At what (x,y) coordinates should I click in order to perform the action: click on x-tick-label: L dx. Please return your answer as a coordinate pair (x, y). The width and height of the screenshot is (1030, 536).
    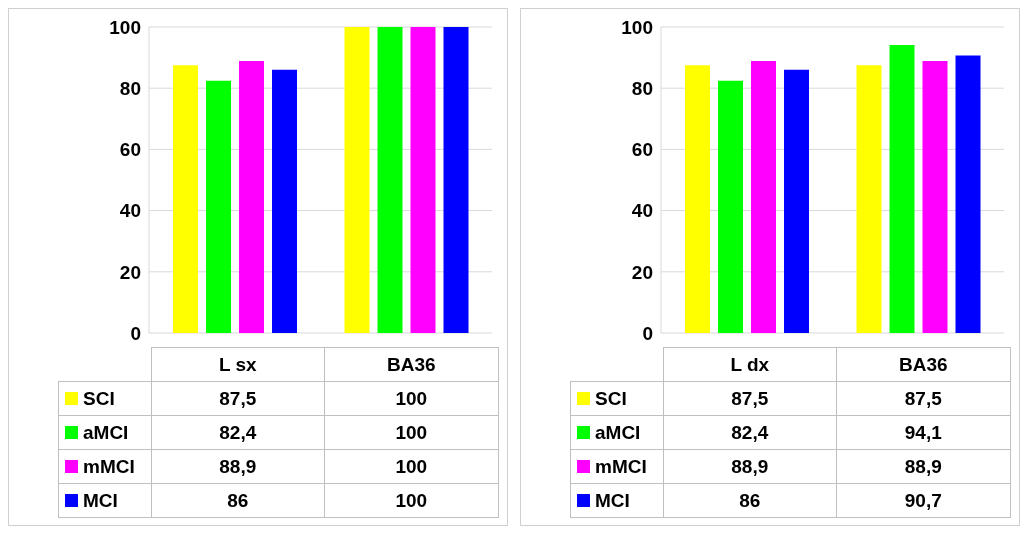
    Looking at the image, I should click on (750, 364).